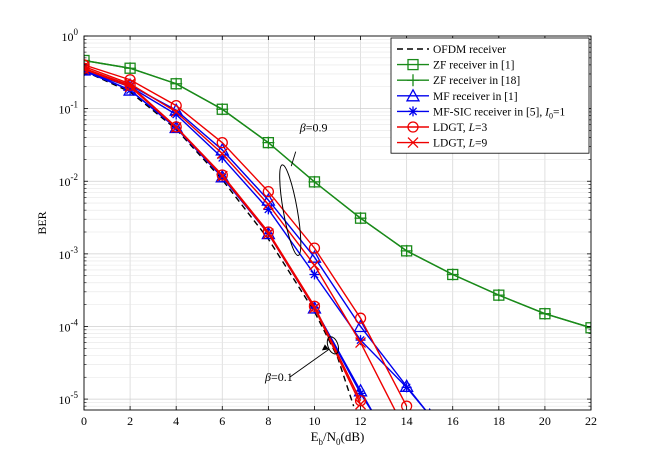 The width and height of the screenshot is (651, 462). I want to click on legend-entry-ldgt-l-3-beta-0-9: LDGT, L=3, so click(442, 127).